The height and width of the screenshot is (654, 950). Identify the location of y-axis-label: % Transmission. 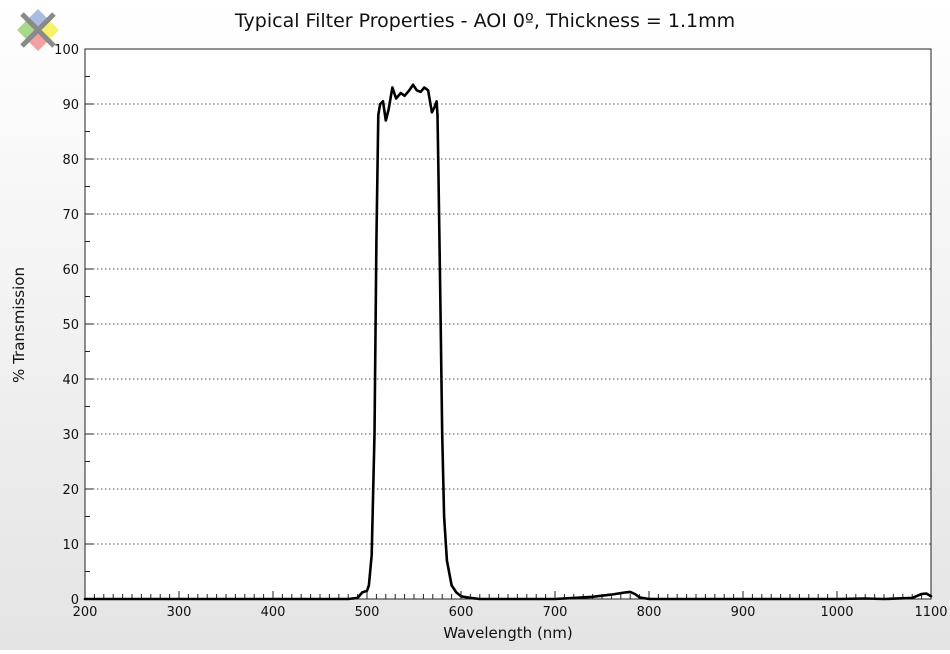
(19, 325).